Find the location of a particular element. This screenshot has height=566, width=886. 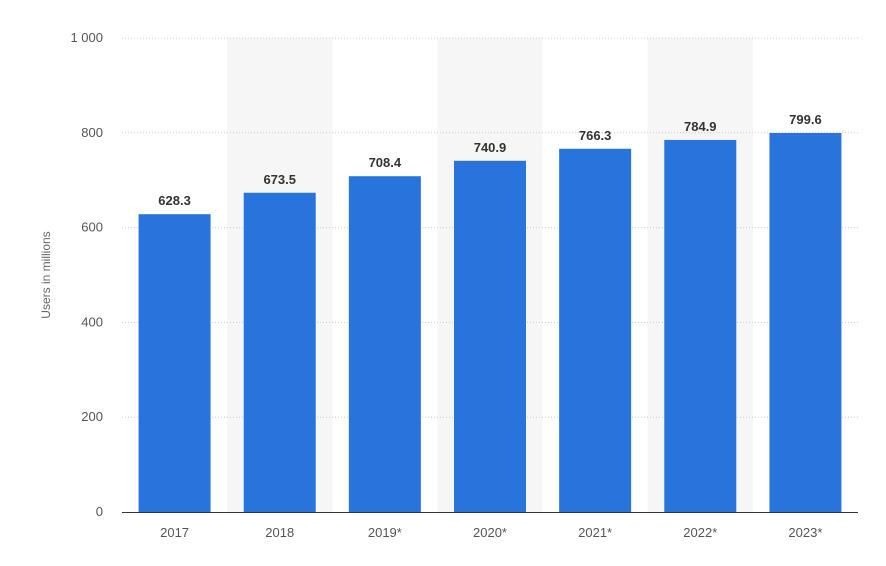

y-tick-label: 1 000 is located at coordinates (86, 37).